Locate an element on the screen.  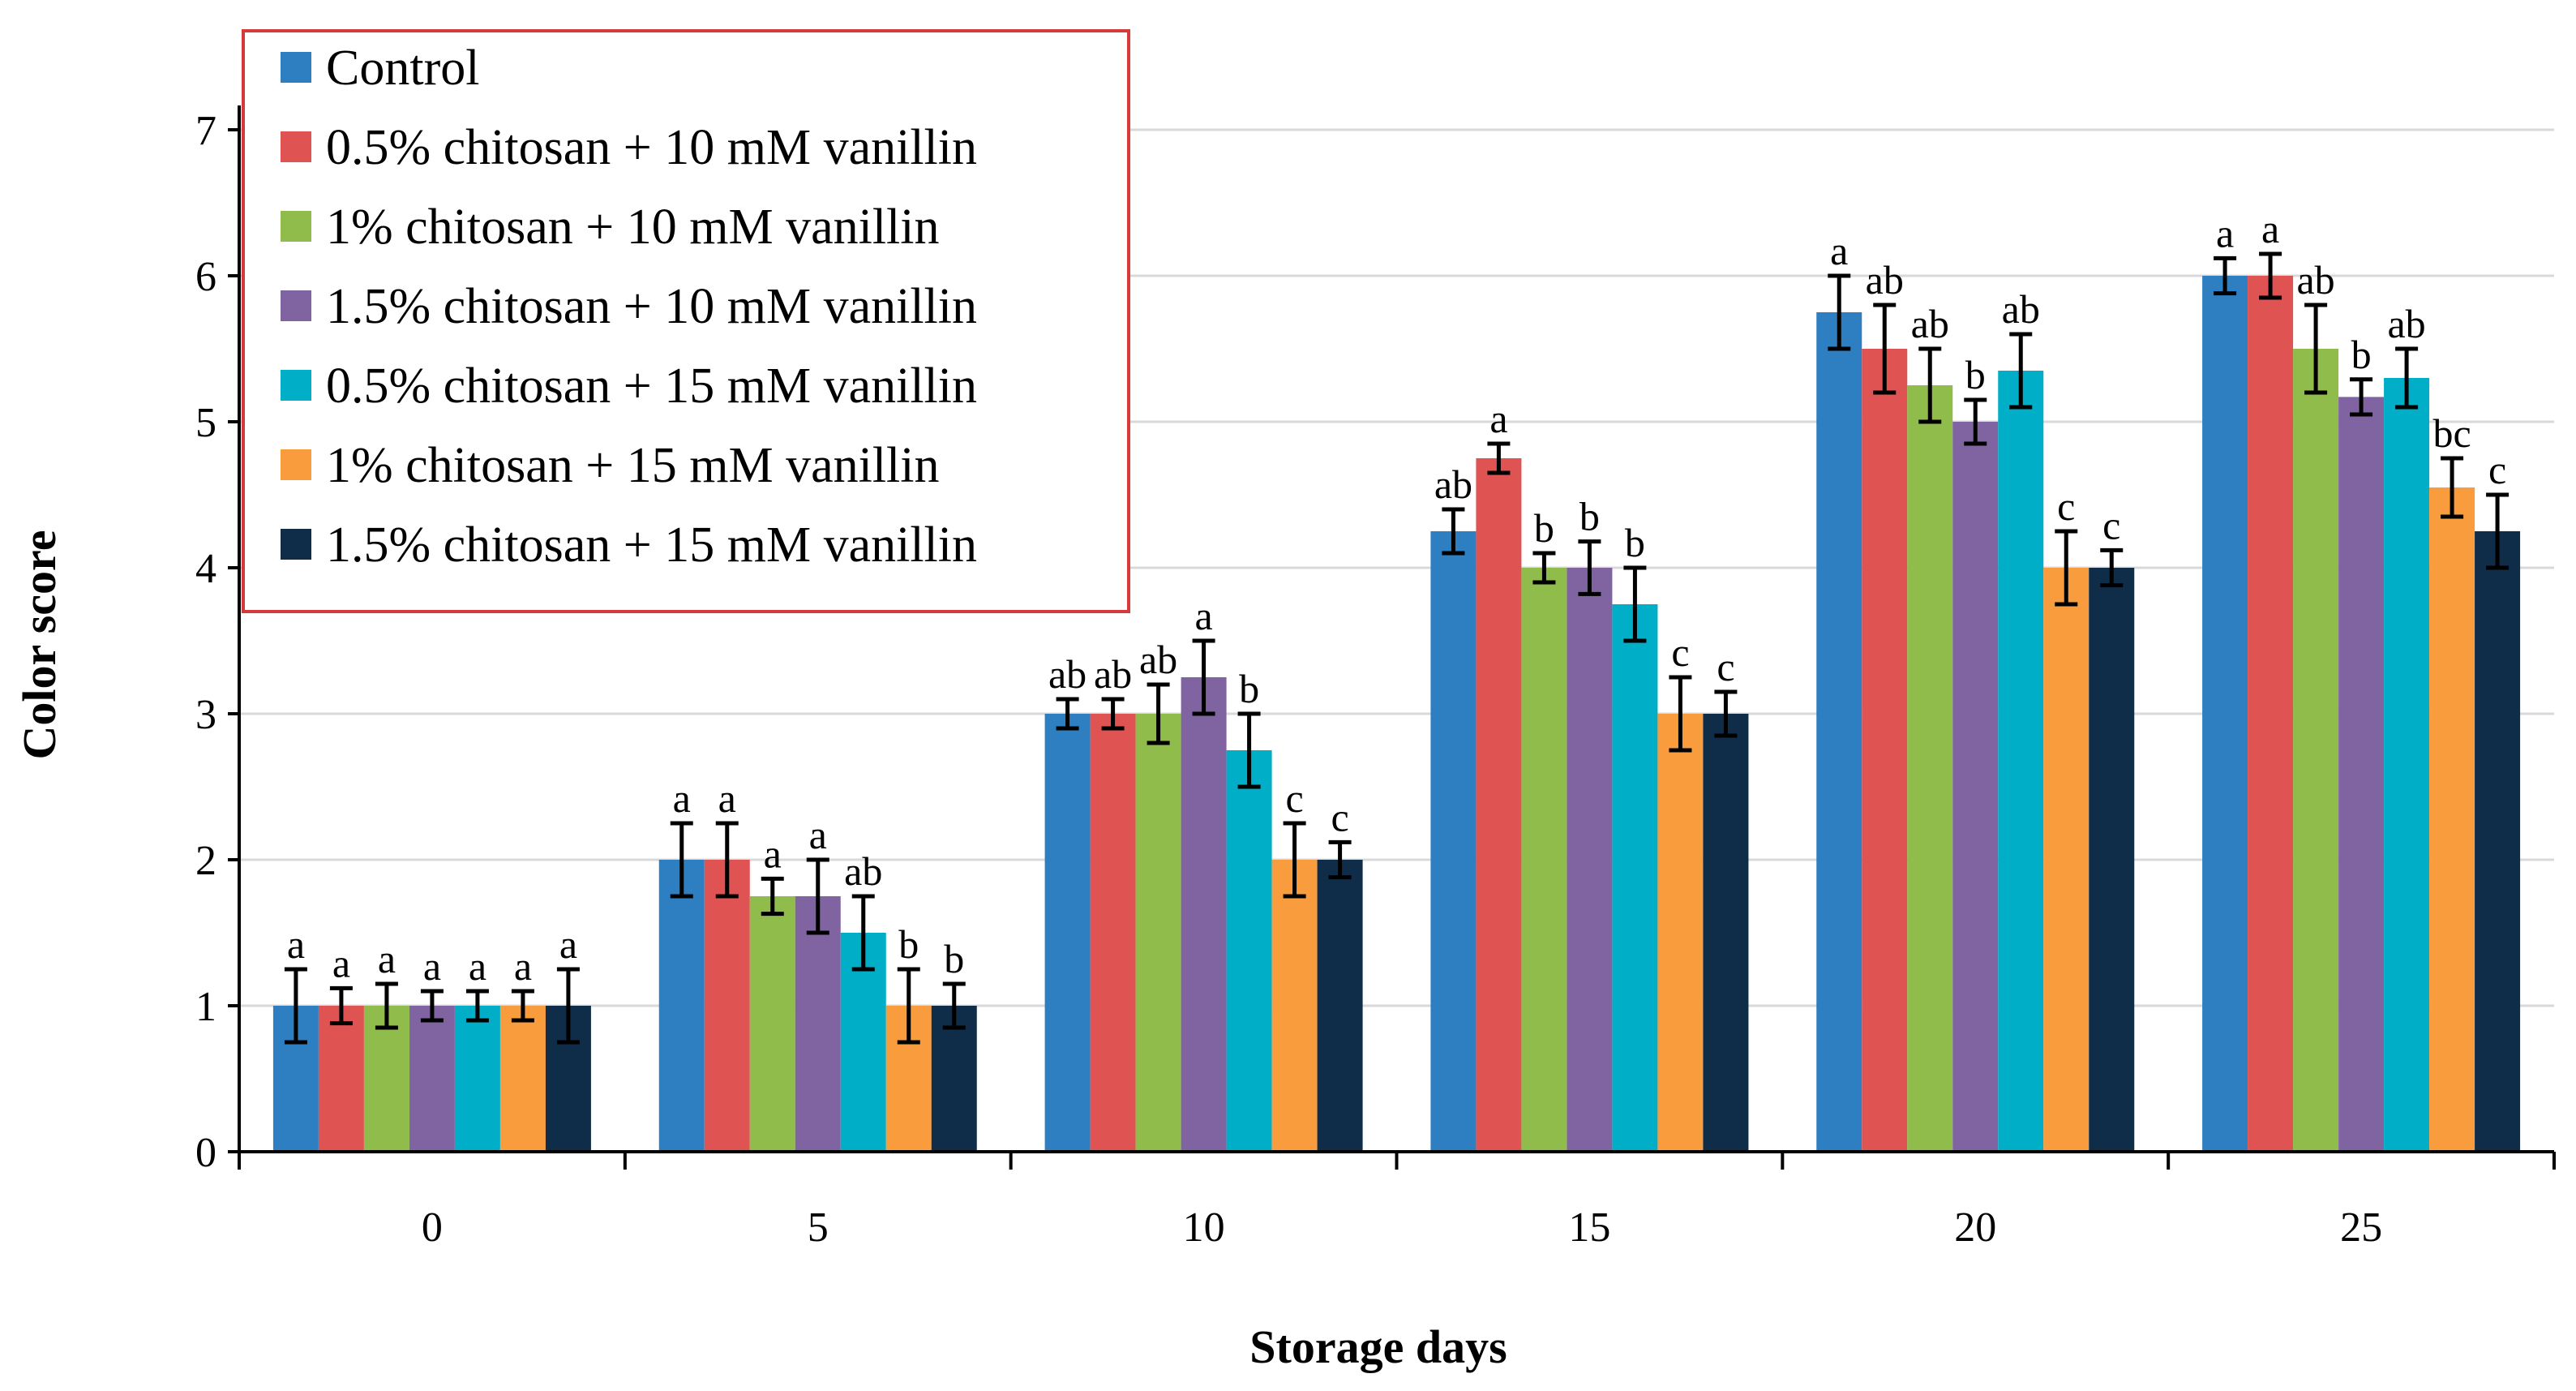
y-tick-label: 5 is located at coordinates (205, 423).